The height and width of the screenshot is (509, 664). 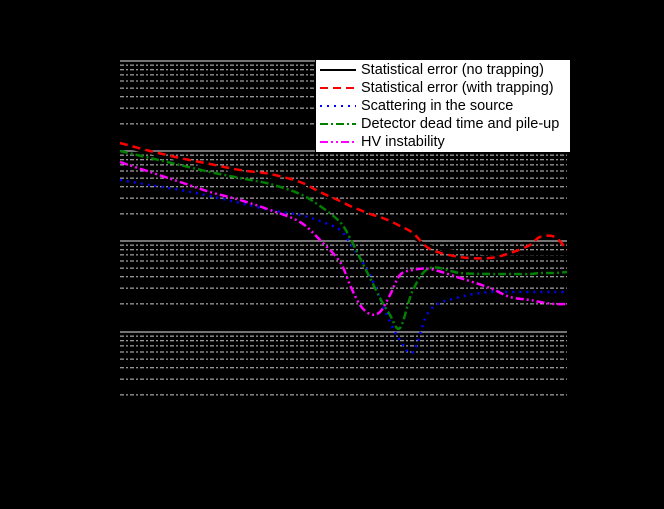 I want to click on legend-item-with-trapping: Statistical error (with trapping), so click(x=437, y=88).